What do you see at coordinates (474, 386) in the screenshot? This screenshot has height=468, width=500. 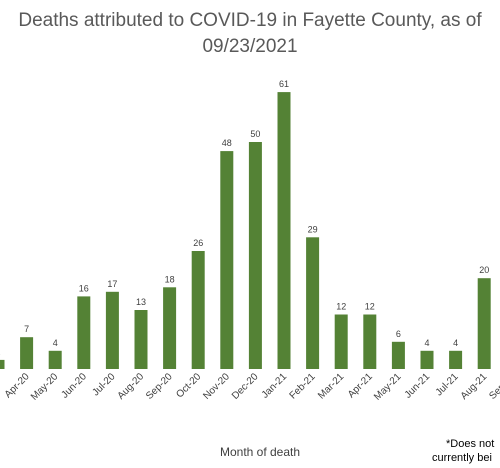 I see `x-tick-label-aug-21: Aug-21` at bounding box center [474, 386].